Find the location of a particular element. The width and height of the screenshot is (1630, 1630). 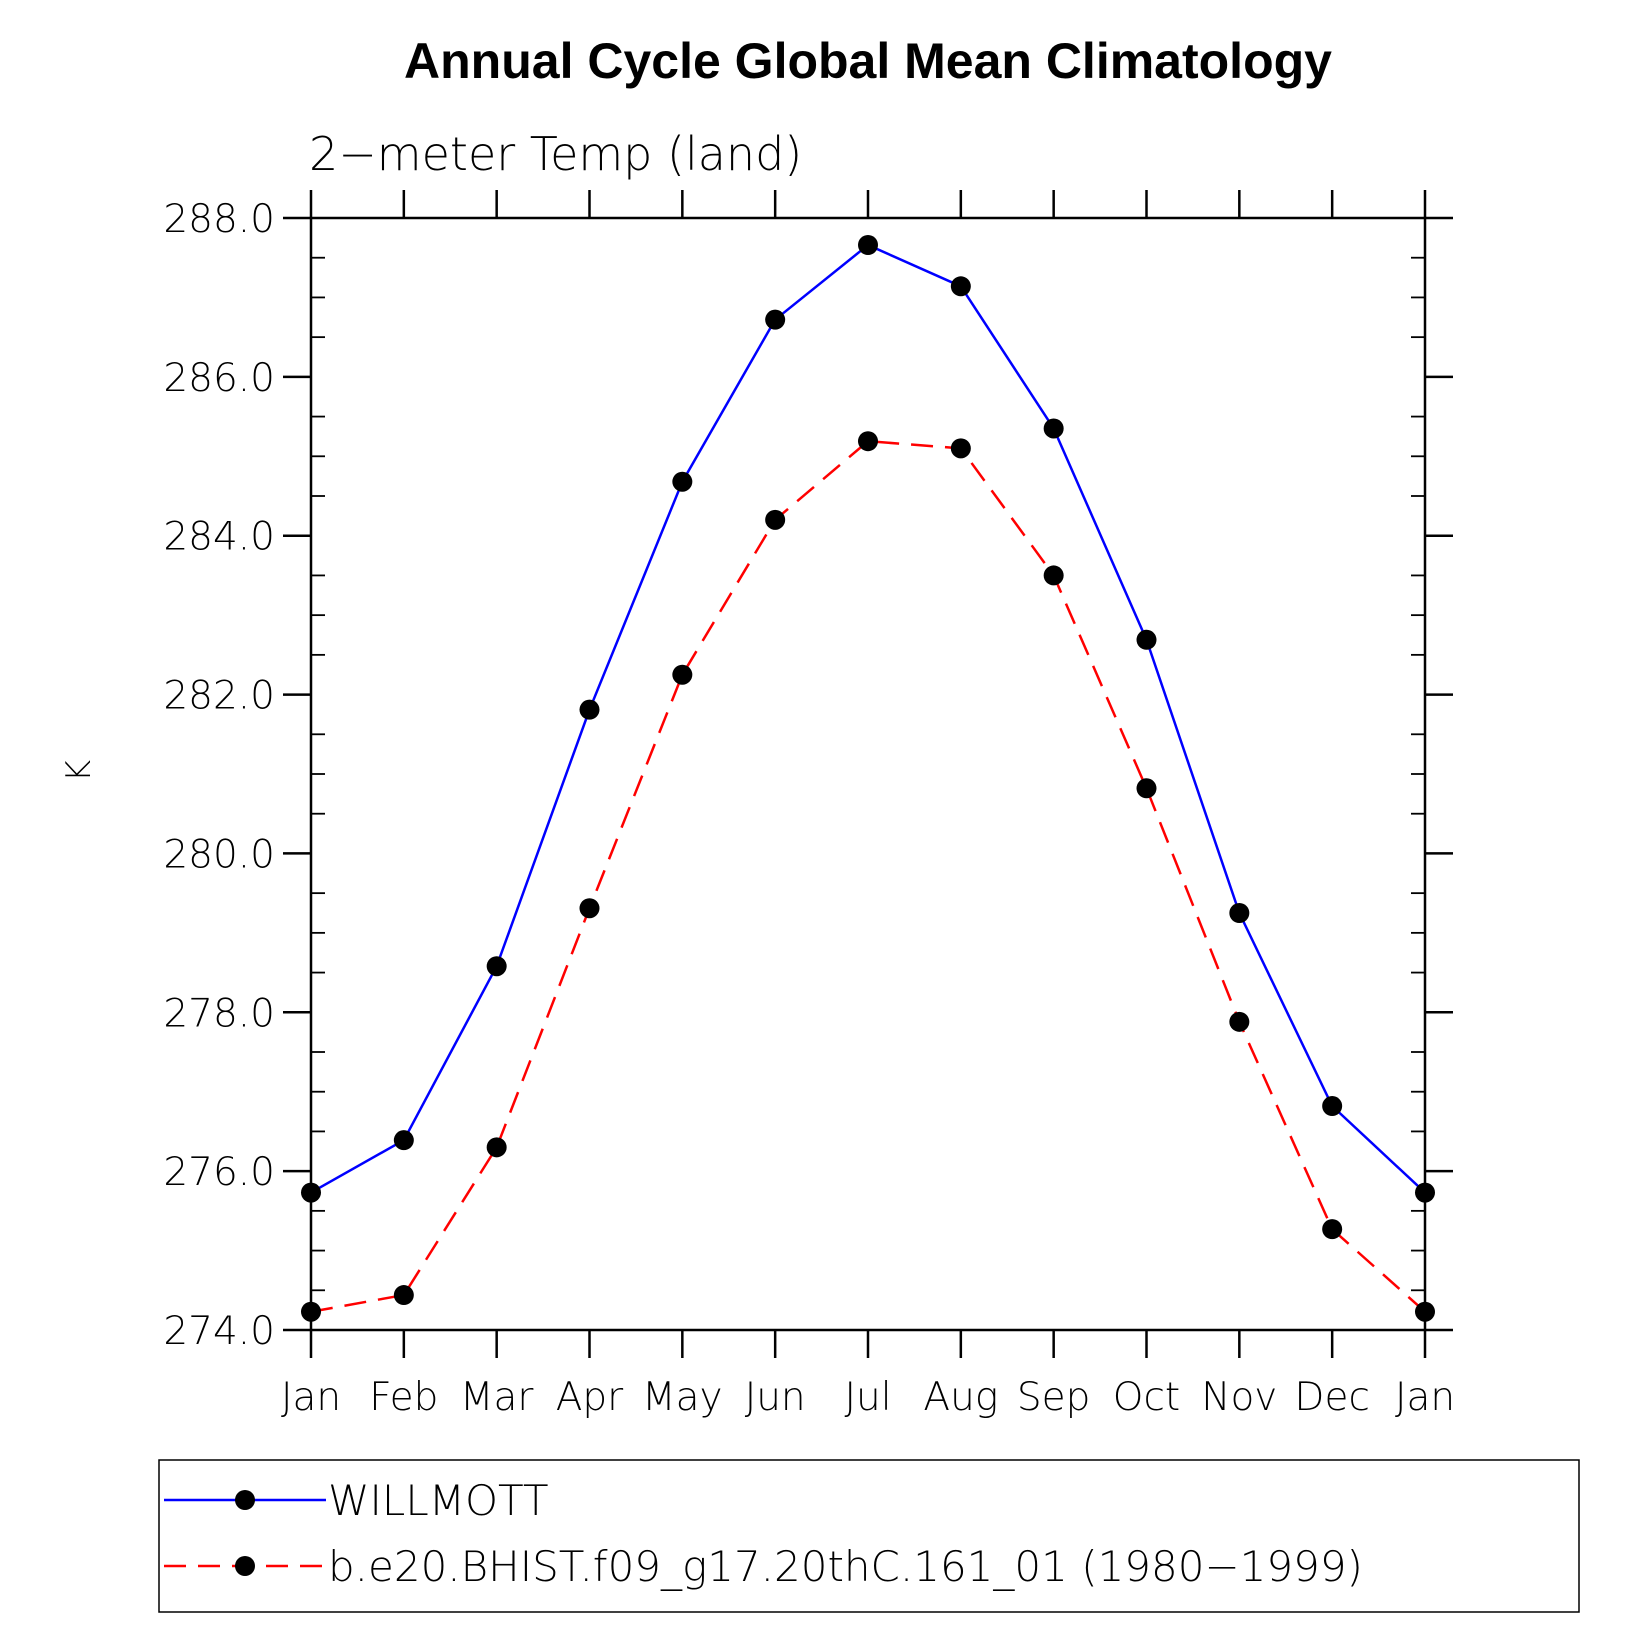

x-tick-labels: Jan Feb Mar Apr May Jun Jul Aug Sep Oct Nov Dec Jan is located at coordinates (868, 1397).